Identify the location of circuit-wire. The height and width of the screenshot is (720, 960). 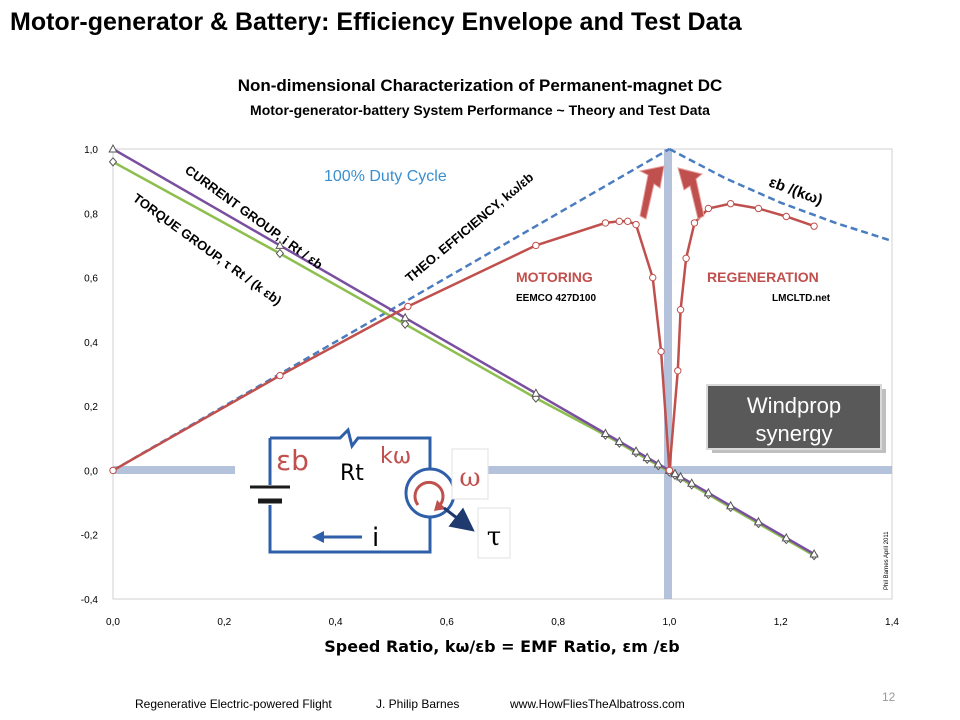
(350, 490).